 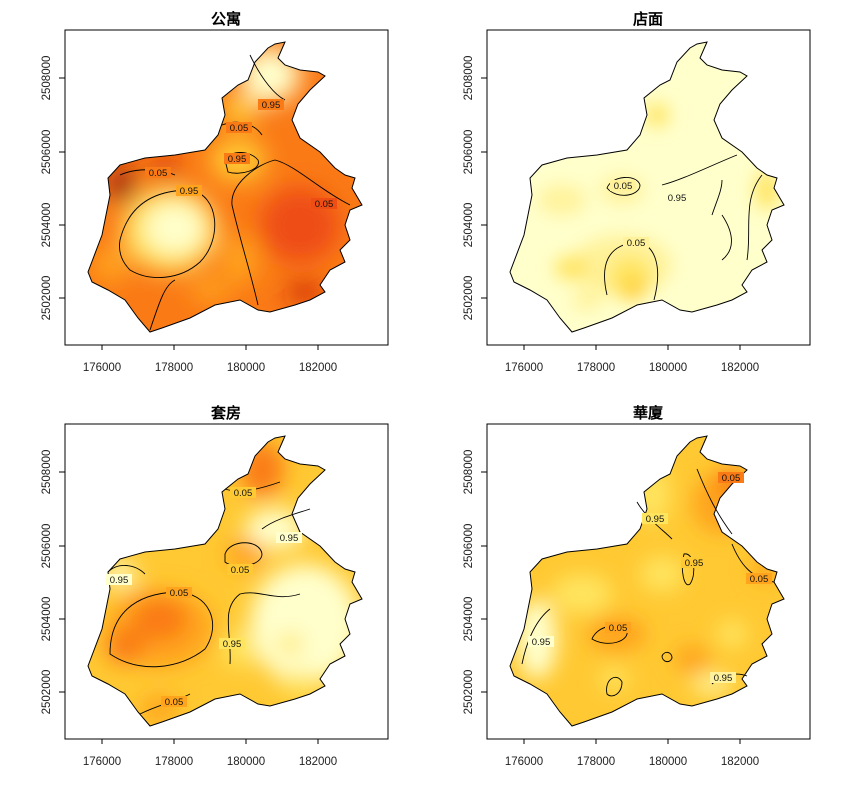 I want to click on contour-labels: 0.95 0.05 0.05 0.95 0.05 0.95 0.05, so click(x=204, y=597).